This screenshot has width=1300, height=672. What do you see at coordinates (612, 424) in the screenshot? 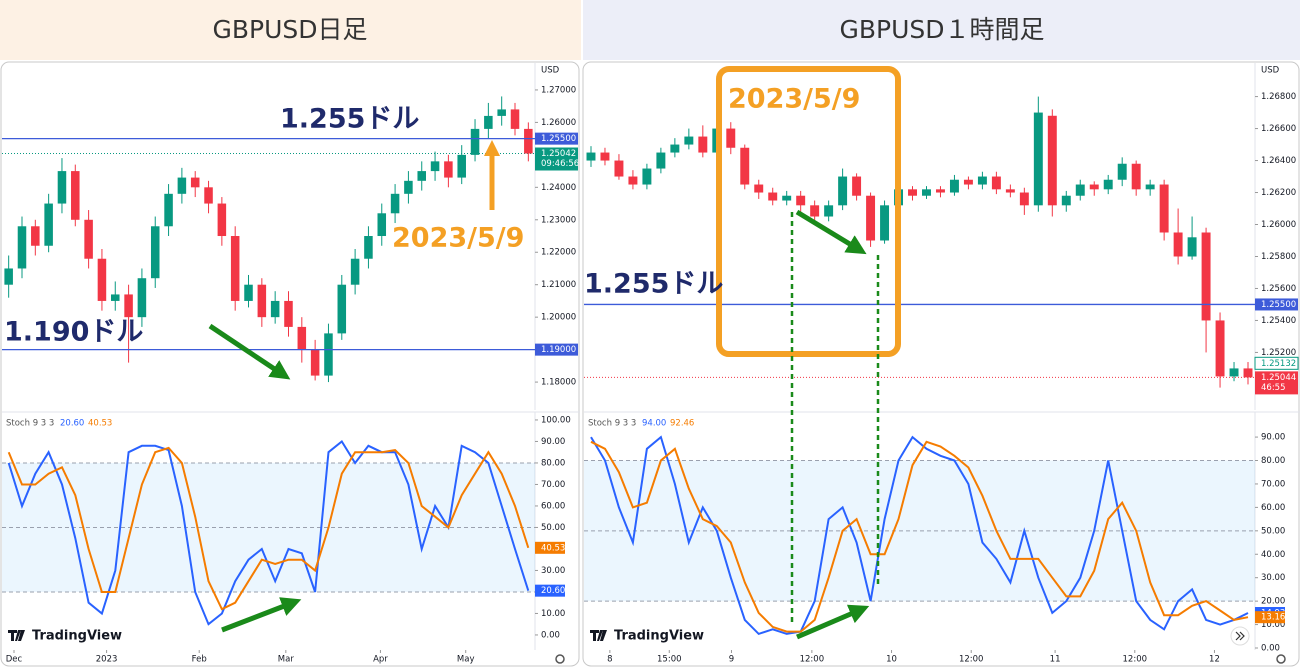
I see `indicator-name: Stoch 9 3 3` at bounding box center [612, 424].